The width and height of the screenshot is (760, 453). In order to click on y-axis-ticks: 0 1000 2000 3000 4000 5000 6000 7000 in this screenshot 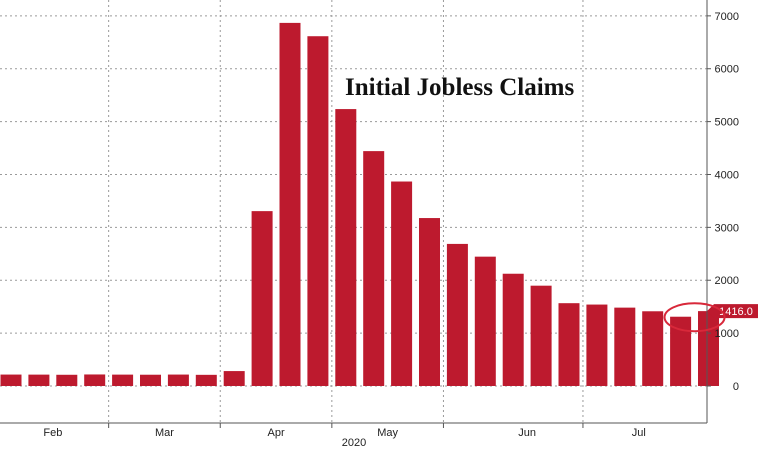, I will do `click(723, 202)`.